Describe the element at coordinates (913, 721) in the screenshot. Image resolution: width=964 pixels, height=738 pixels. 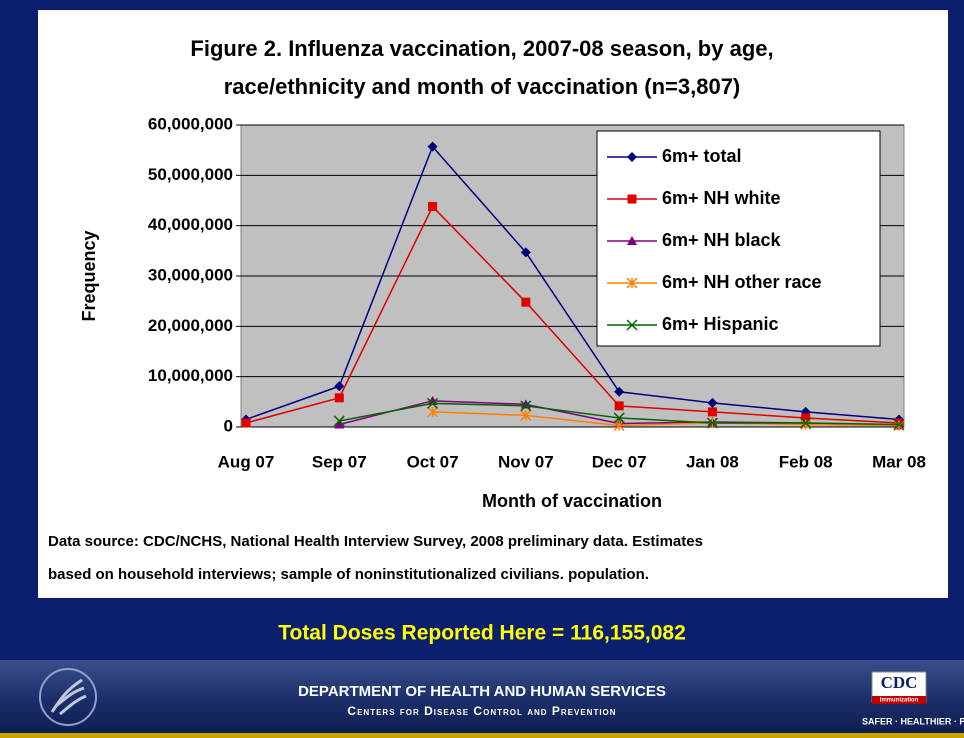
I see `tagline: SAFER · HEALTHIER · PEOPL` at that location.